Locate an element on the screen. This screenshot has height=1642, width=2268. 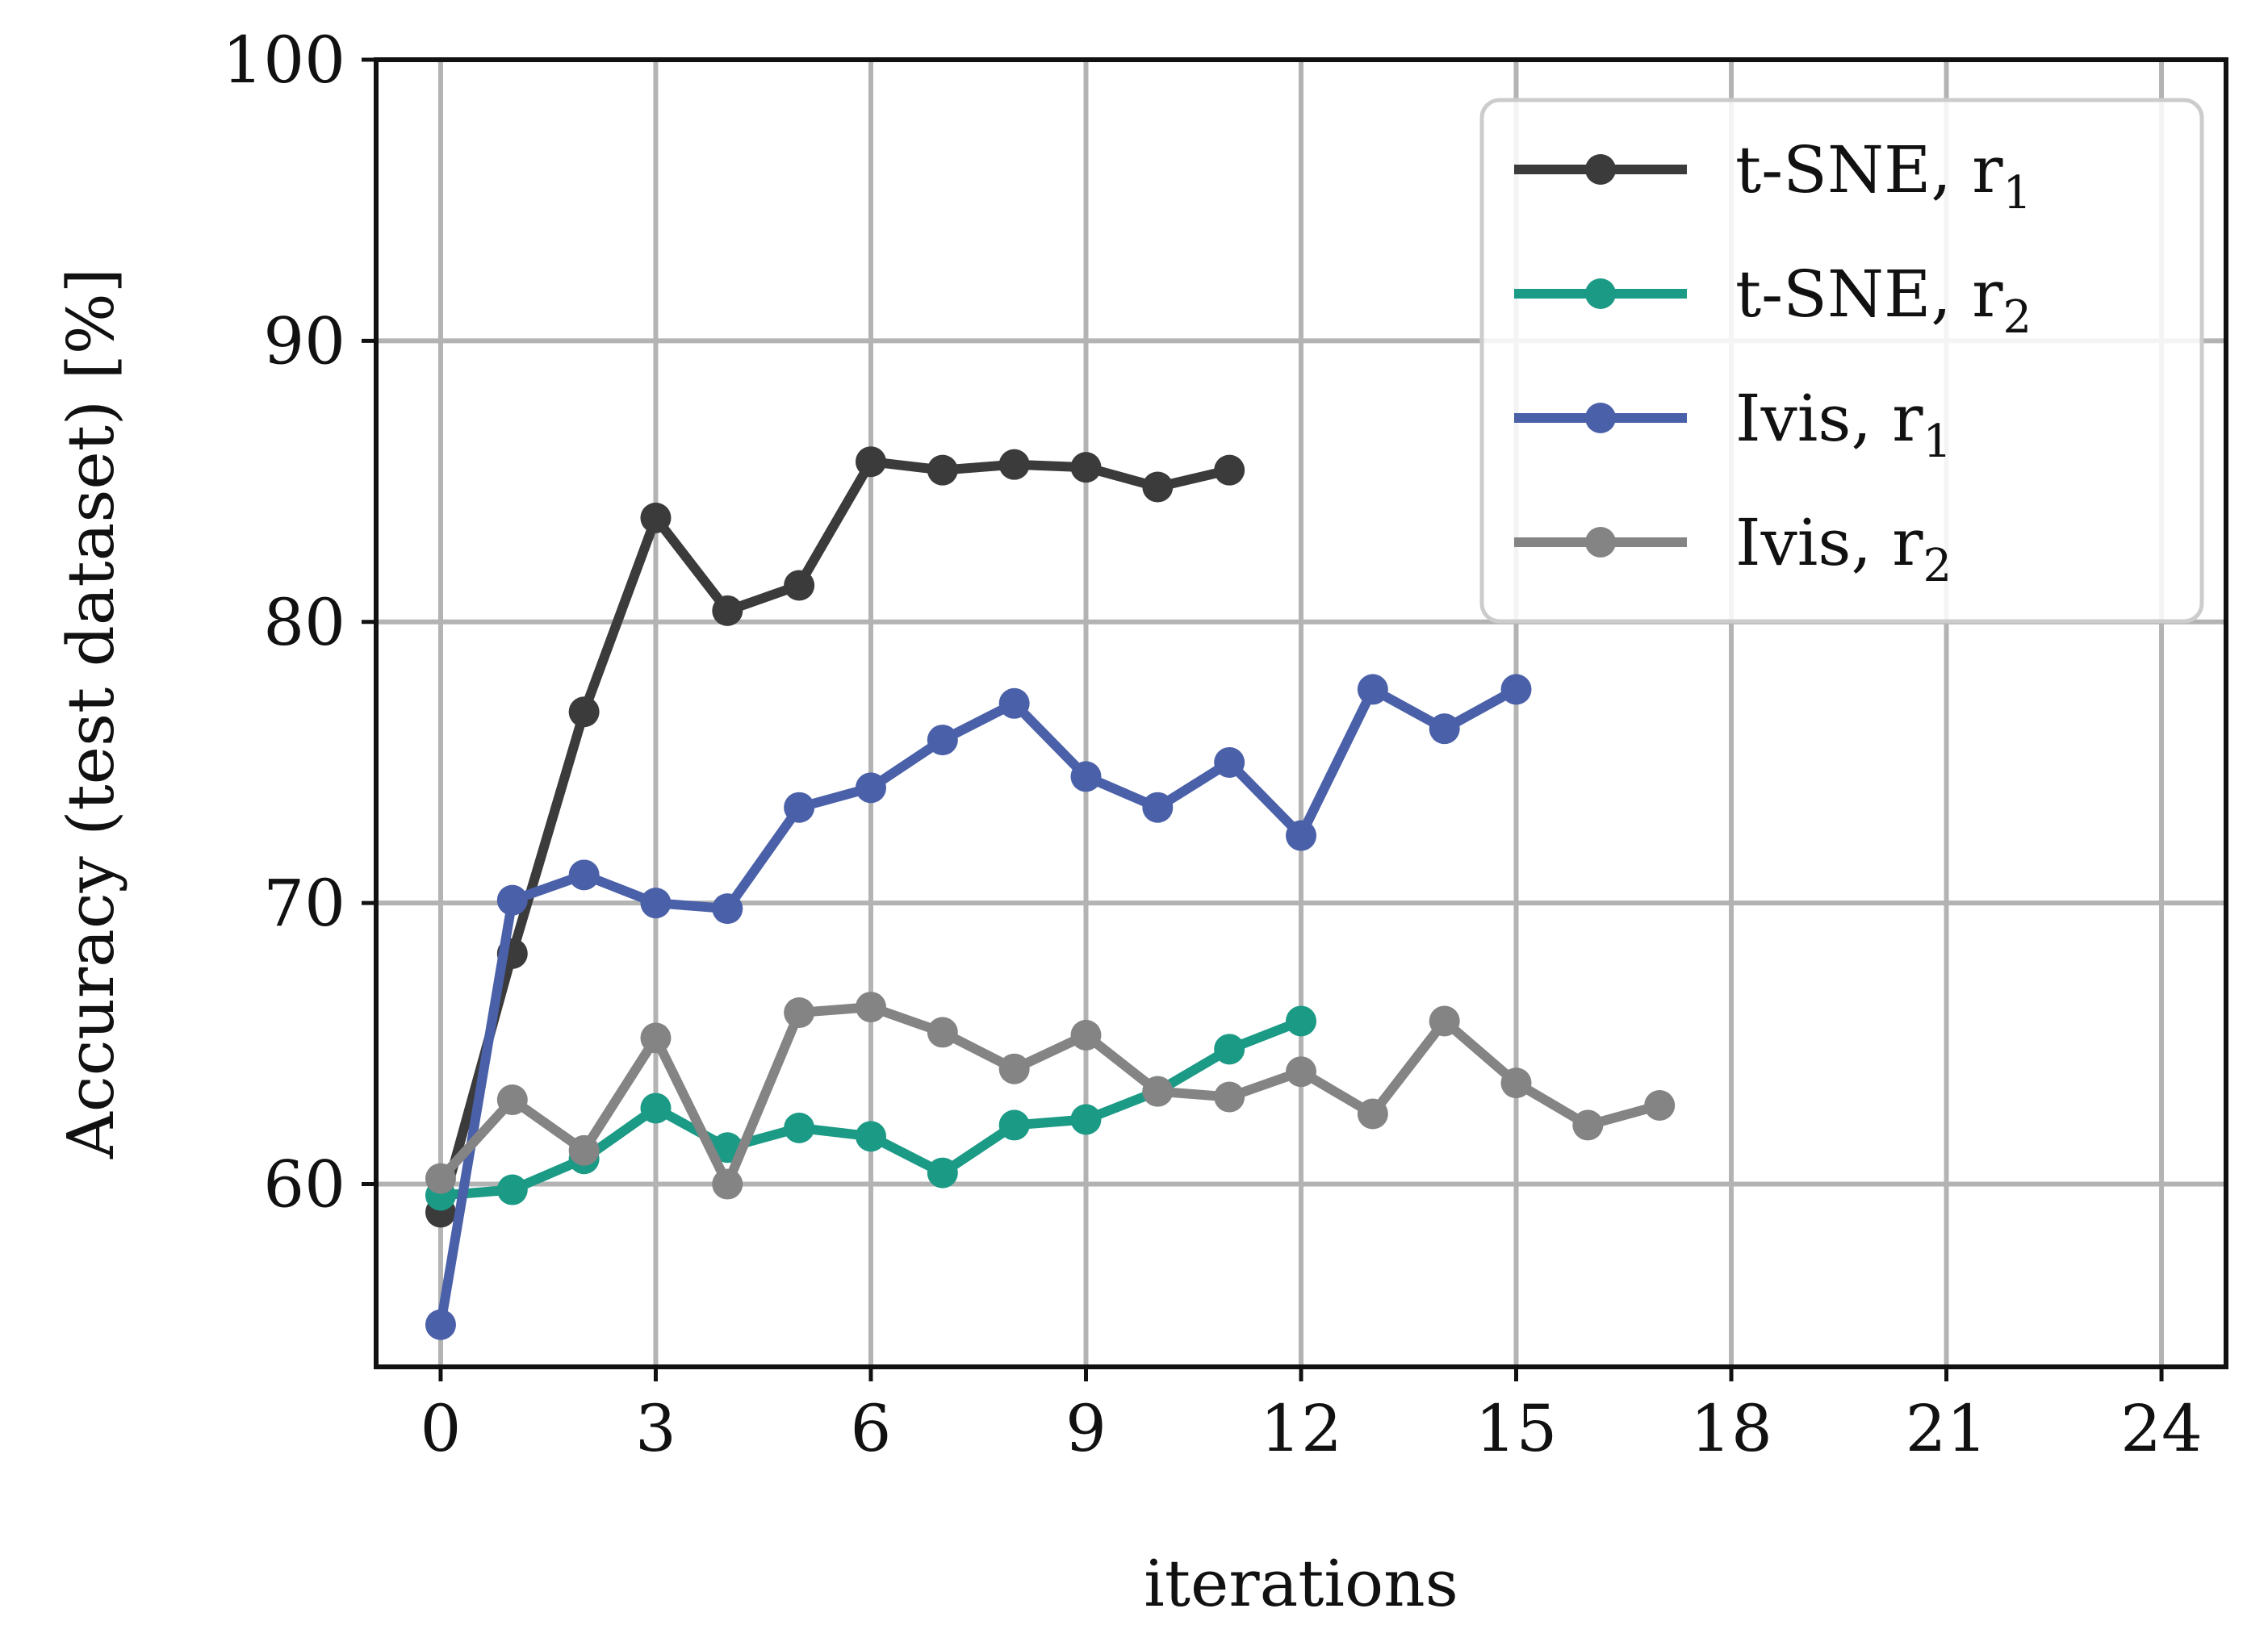
legend-item: t-SNE, r1 is located at coordinates (1773, 175).